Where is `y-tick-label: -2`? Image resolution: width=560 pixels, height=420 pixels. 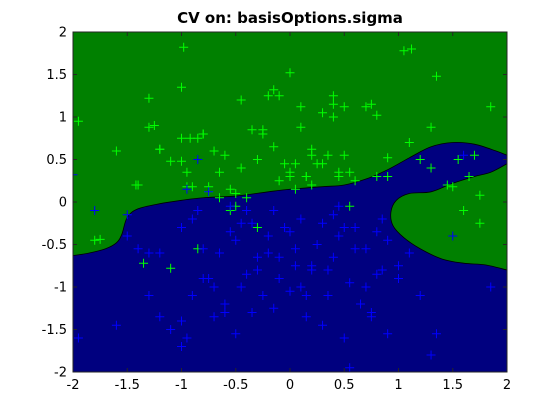
y-tick-label: -2 is located at coordinates (60, 373).